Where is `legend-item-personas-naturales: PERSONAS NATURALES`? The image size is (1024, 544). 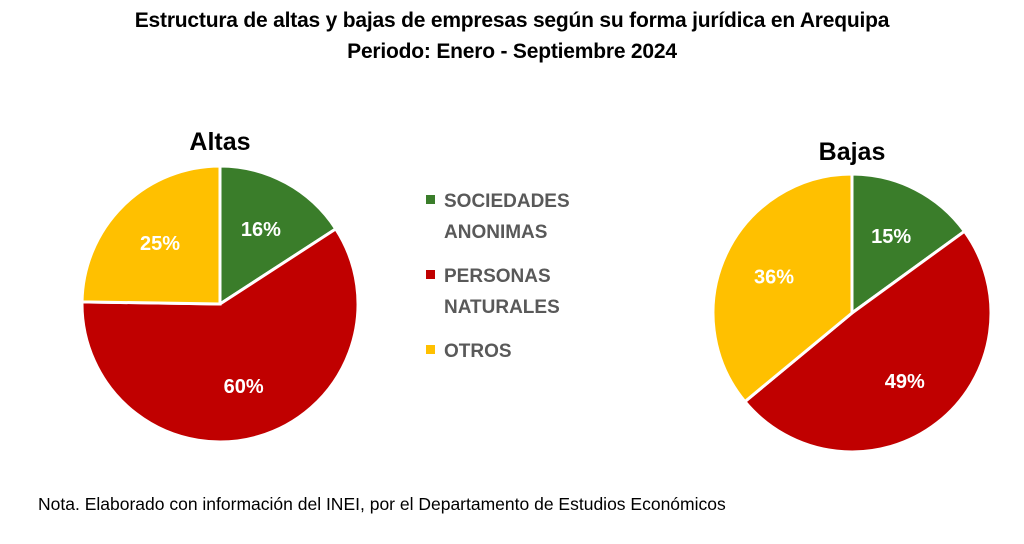 legend-item-personas-naturales: PERSONAS NATURALES is located at coordinates (536, 292).